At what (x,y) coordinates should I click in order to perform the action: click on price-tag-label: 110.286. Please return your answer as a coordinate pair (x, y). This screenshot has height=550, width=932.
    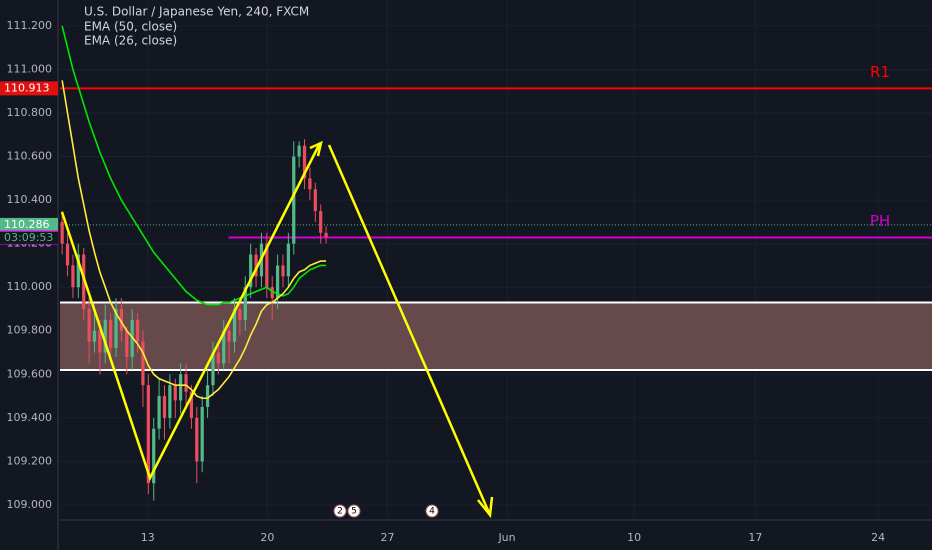
    Looking at the image, I should click on (27, 224).